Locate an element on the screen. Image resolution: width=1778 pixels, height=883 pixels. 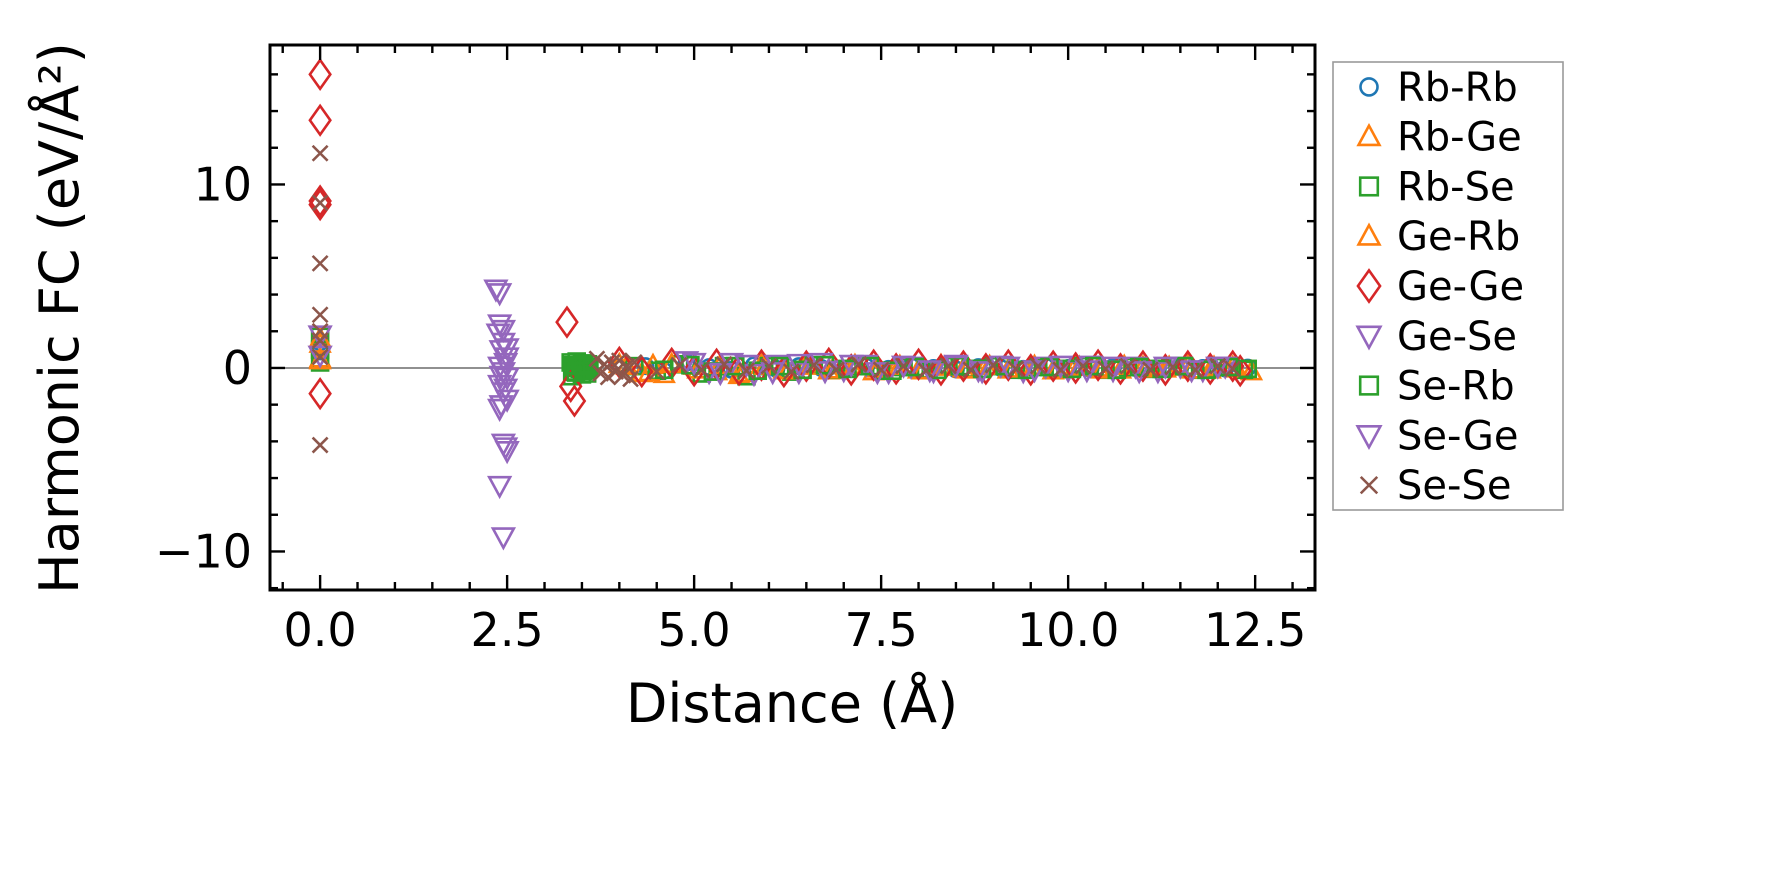
x-tick-label: 2.5 is located at coordinates (507, 630).